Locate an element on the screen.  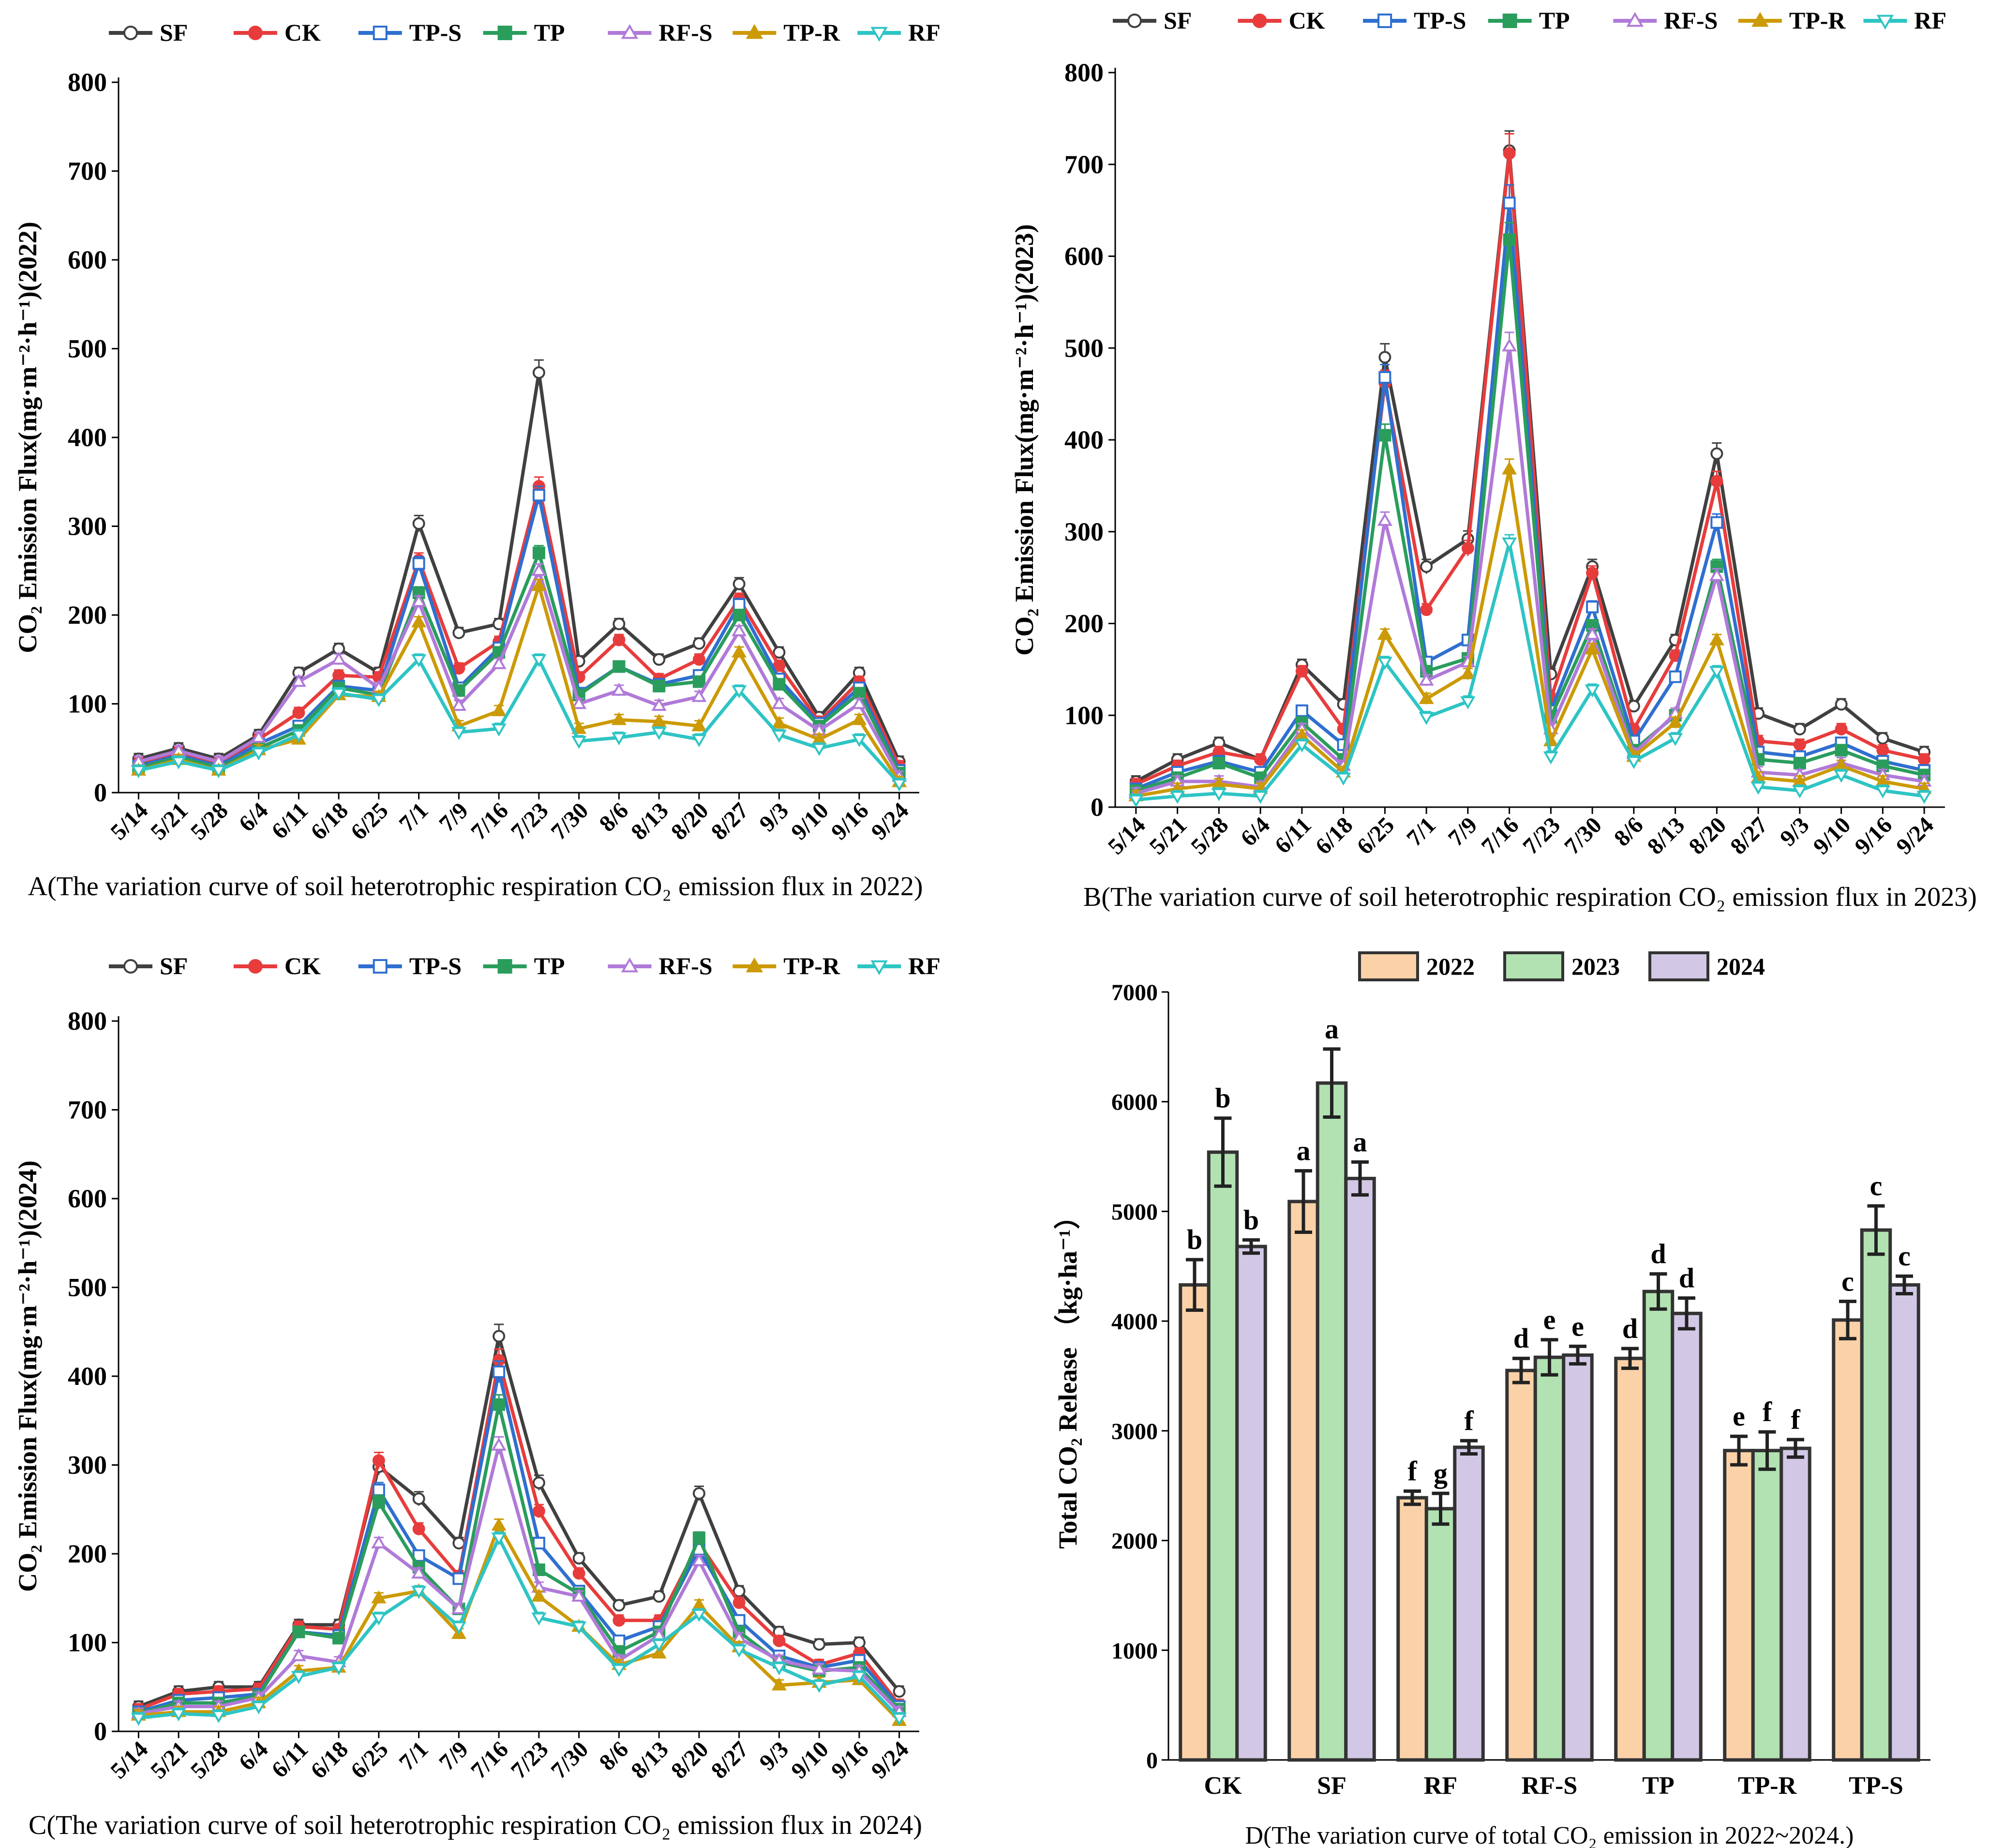
x-tick-label: 9/3 is located at coordinates (1794, 831).